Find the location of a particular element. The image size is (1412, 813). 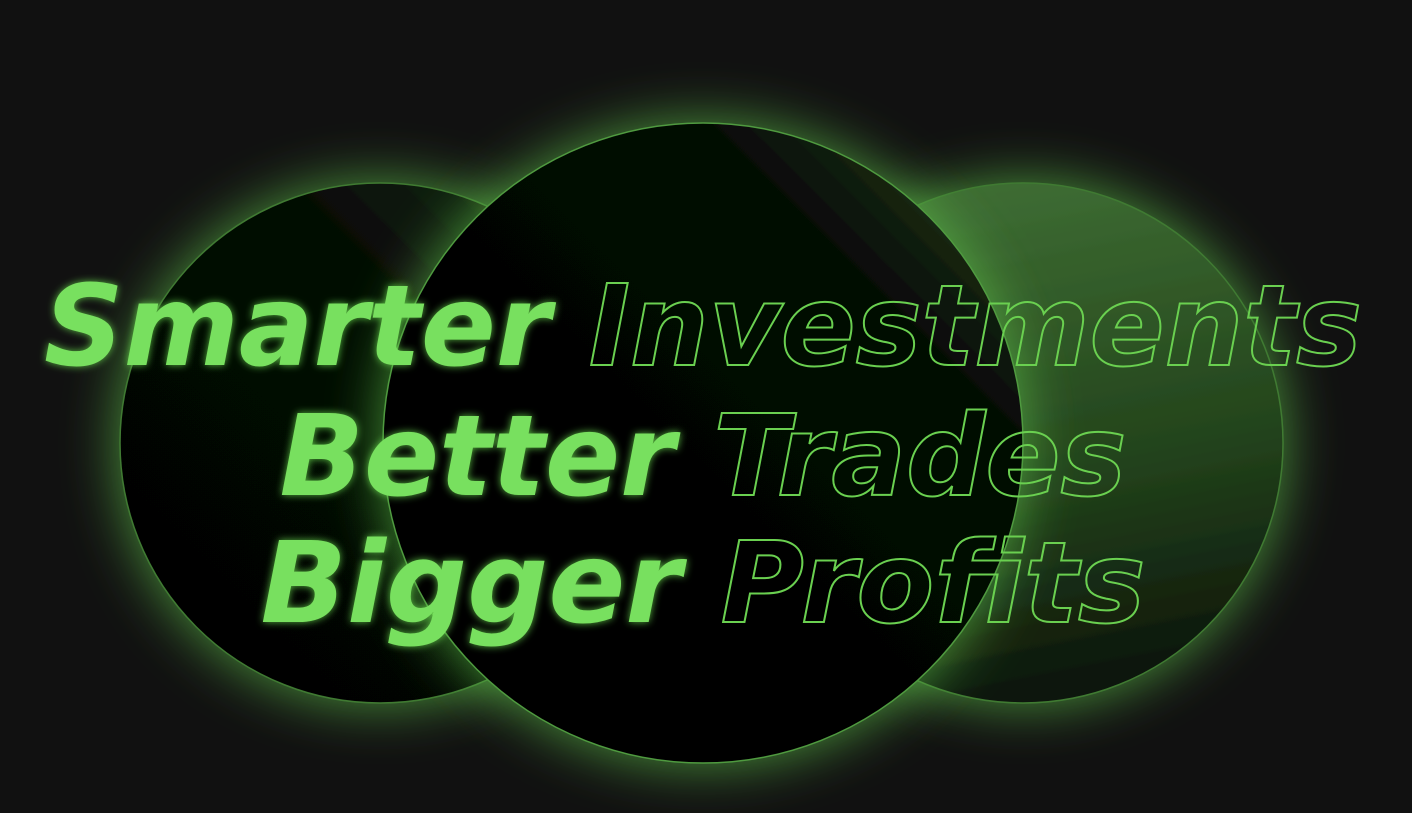

headline-solid: Bigger is located at coordinates (475, 584).